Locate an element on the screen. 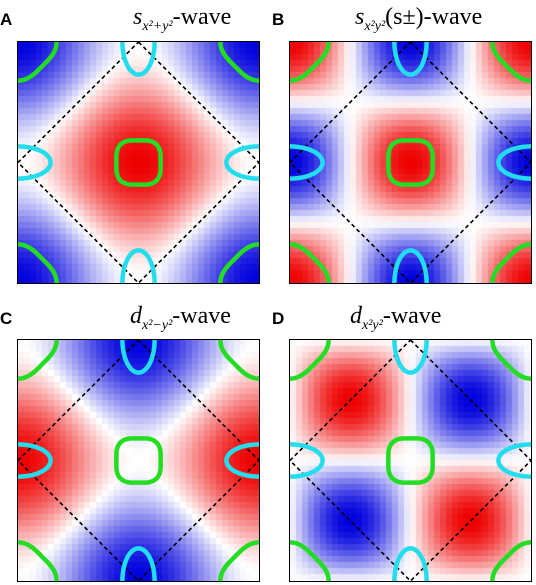 Image resolution: width=536 pixels, height=585 pixels. panel-title: sx²y²(s±)-wave is located at coordinates (419, 19).